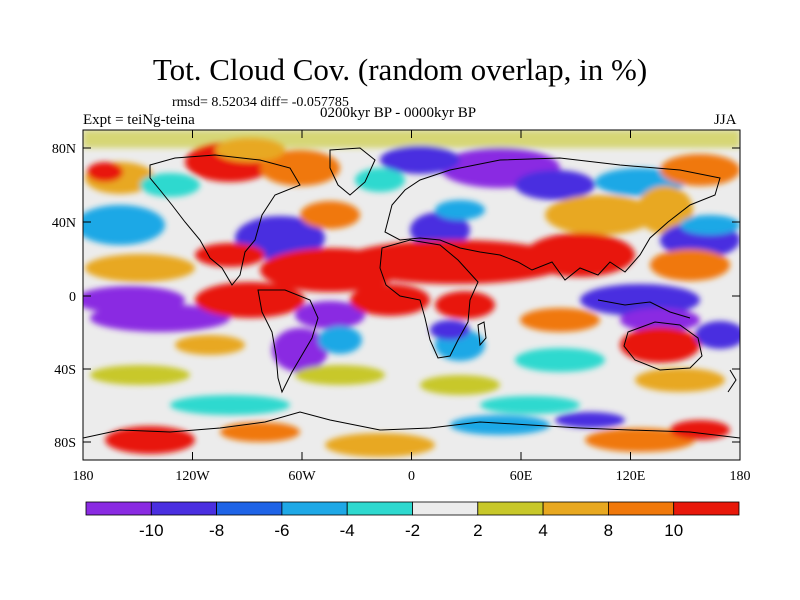  I want to click on lon-label-120e: 120E, so click(631, 476).